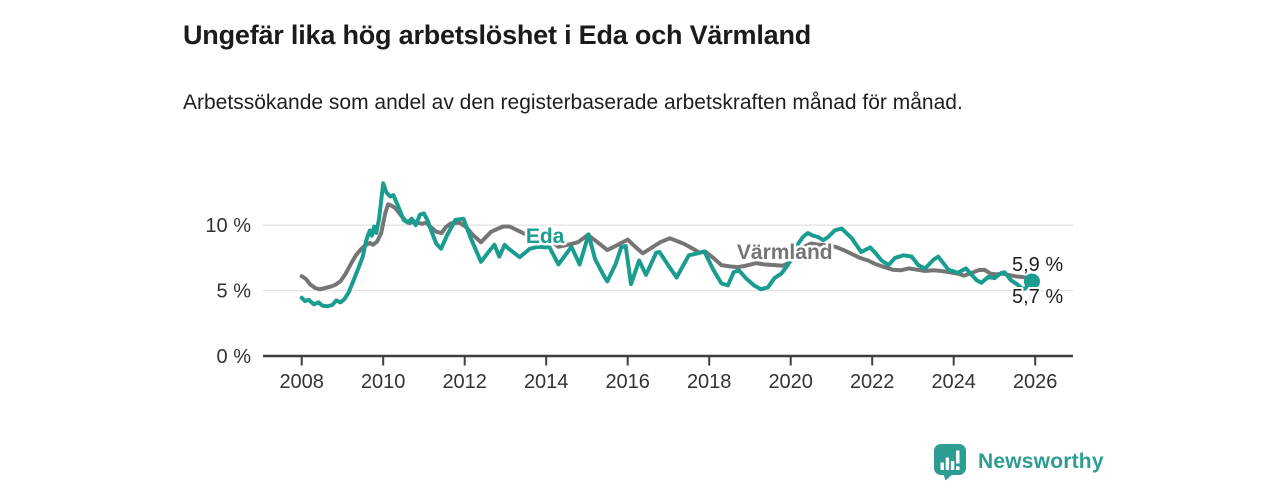  I want to click on logo-exclamation-bar, so click(958, 457).